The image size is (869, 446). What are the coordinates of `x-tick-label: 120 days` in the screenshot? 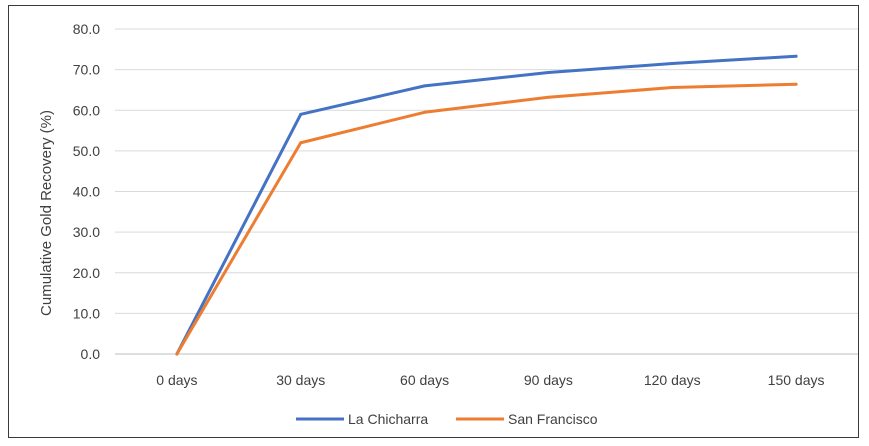 It's located at (672, 380).